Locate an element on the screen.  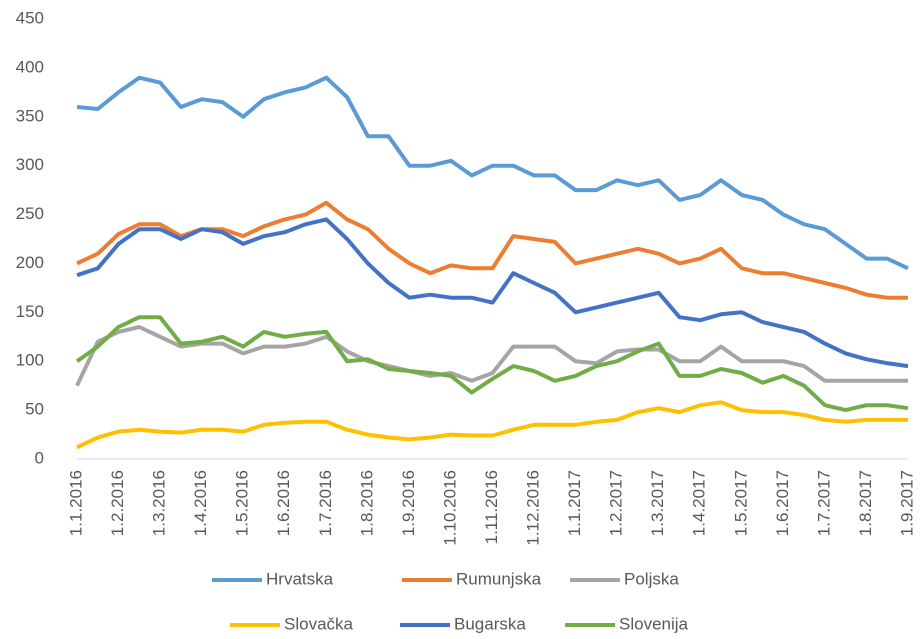
y-tick-label: 200 is located at coordinates (30, 262).